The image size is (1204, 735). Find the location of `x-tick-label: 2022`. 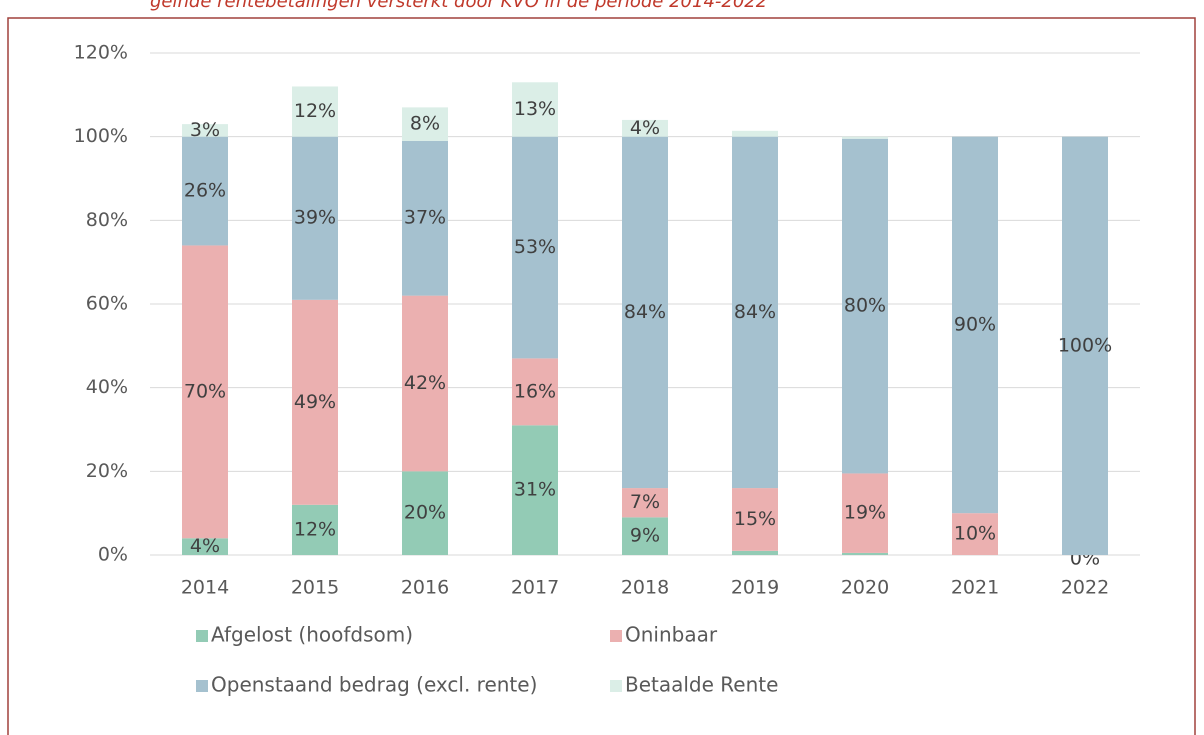

x-tick-label: 2022 is located at coordinates (1085, 588).